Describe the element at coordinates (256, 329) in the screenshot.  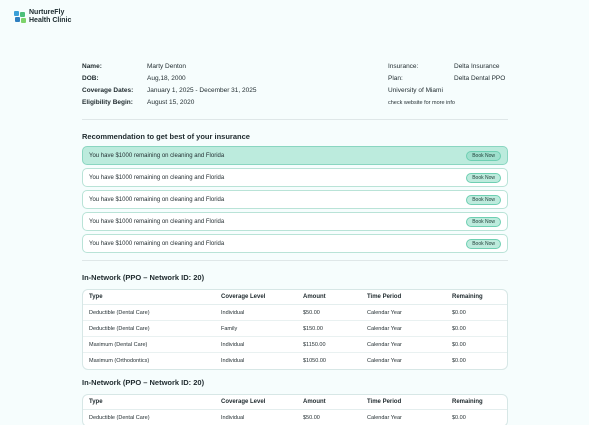
I see `table-cell: Family` at that location.